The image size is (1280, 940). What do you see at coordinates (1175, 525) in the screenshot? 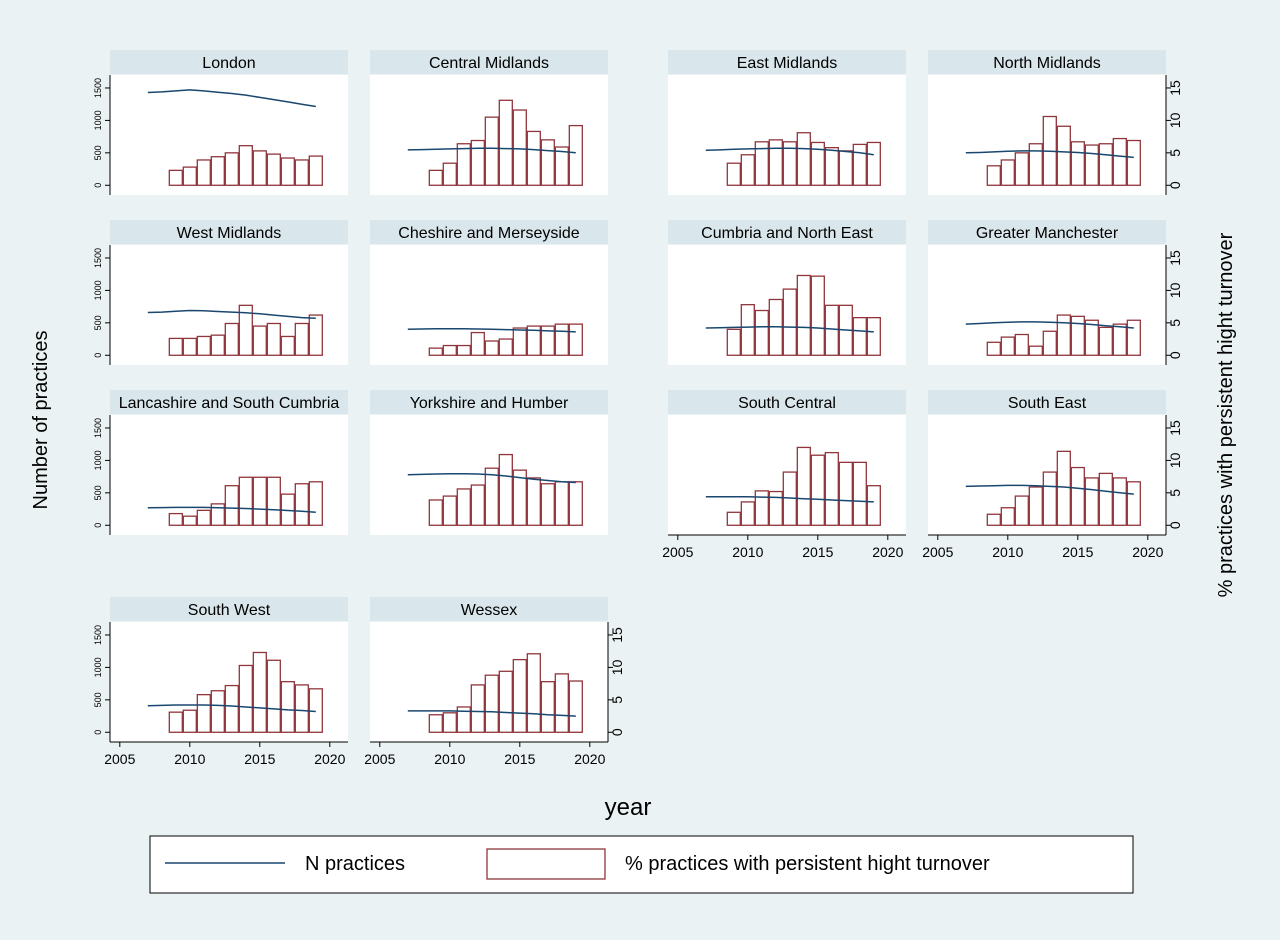
I see `y2-tick-label: 0` at bounding box center [1175, 525].